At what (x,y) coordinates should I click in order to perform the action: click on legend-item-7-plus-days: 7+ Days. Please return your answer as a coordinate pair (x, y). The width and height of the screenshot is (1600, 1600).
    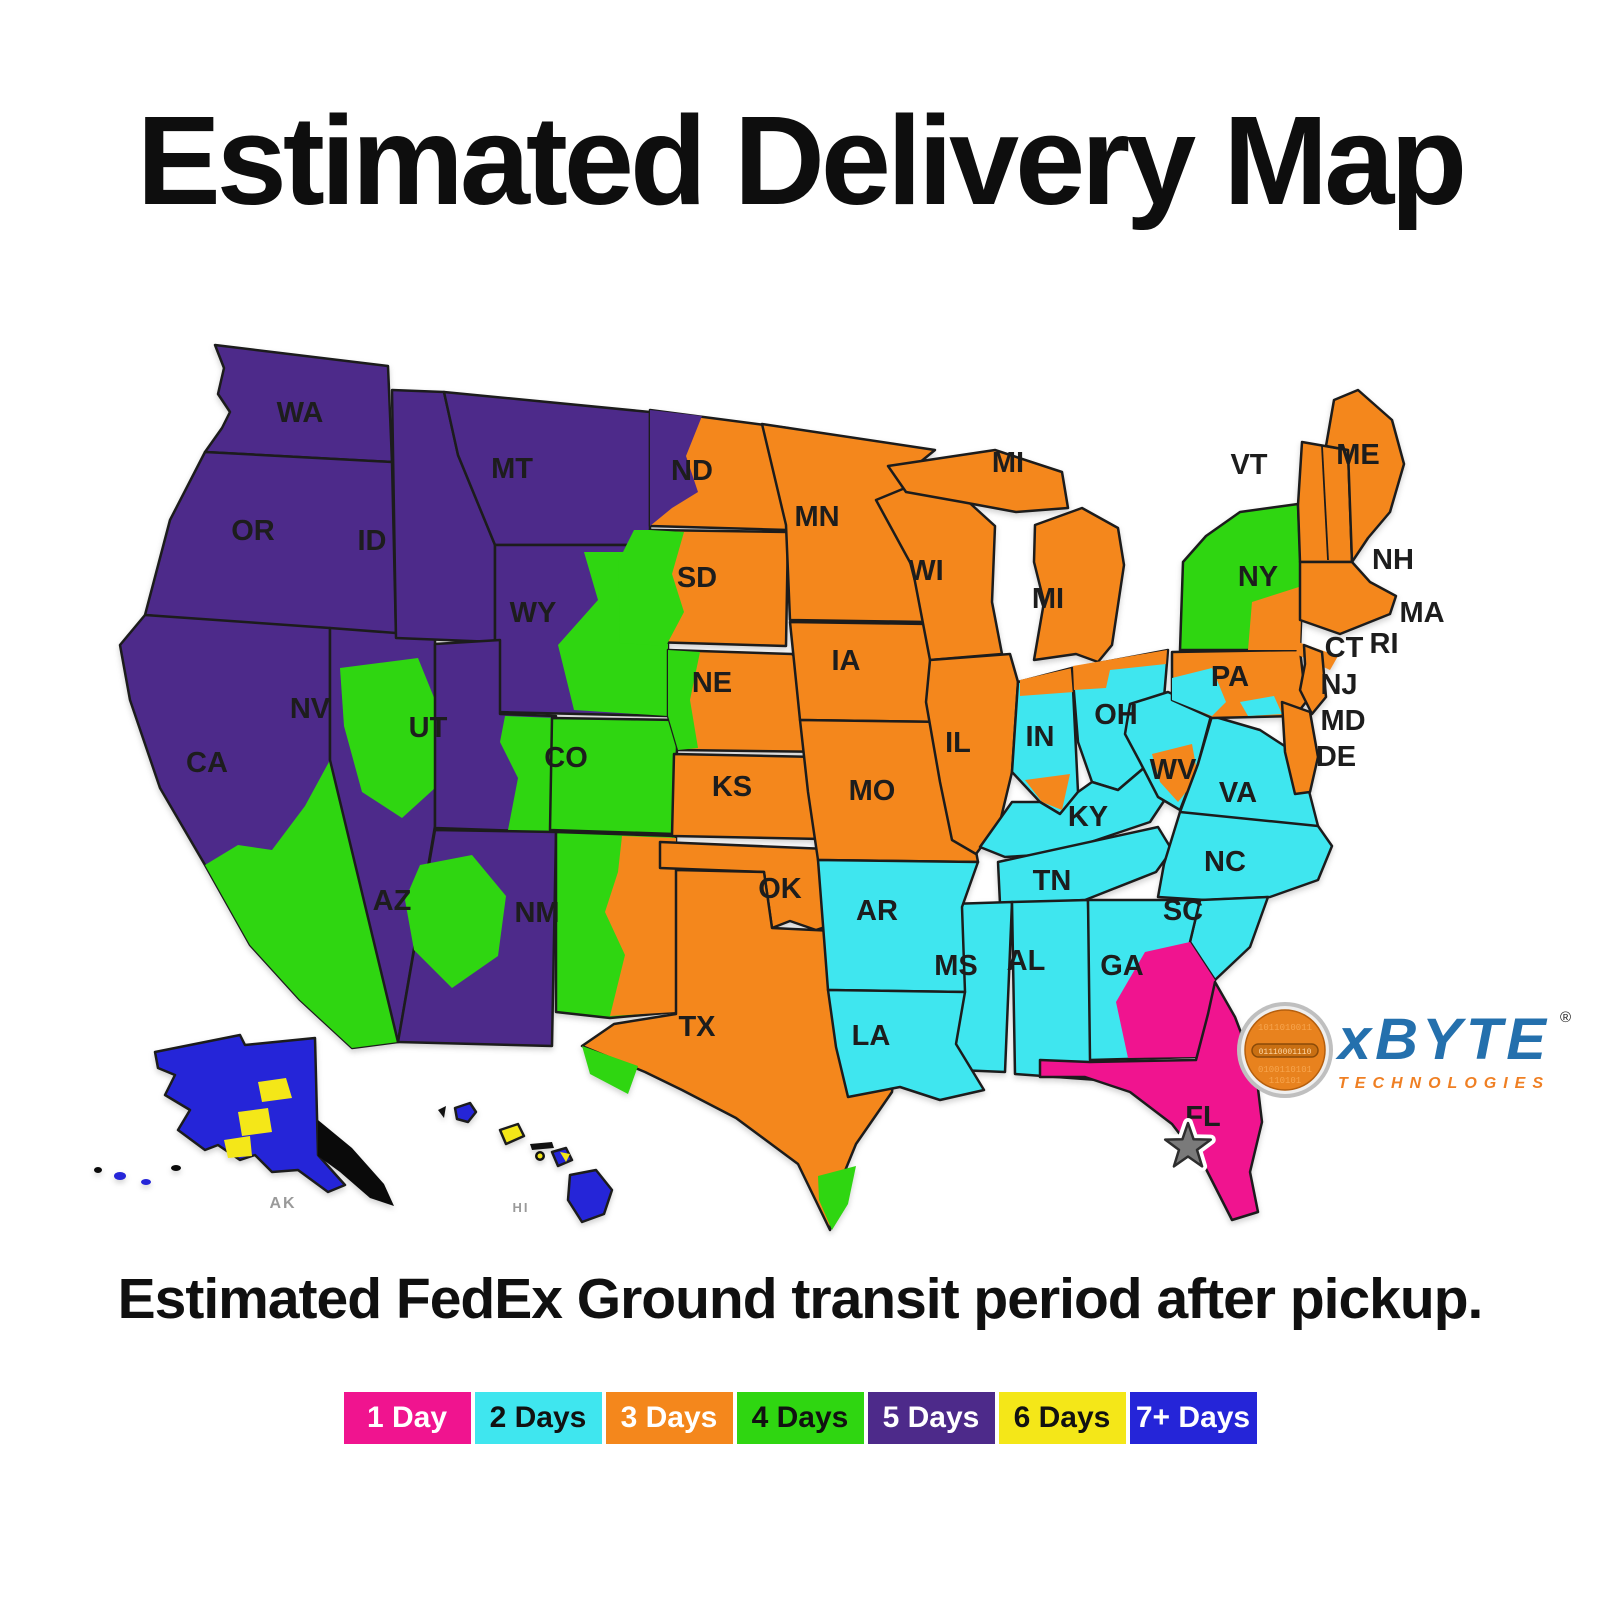
    Looking at the image, I should click on (1193, 1418).